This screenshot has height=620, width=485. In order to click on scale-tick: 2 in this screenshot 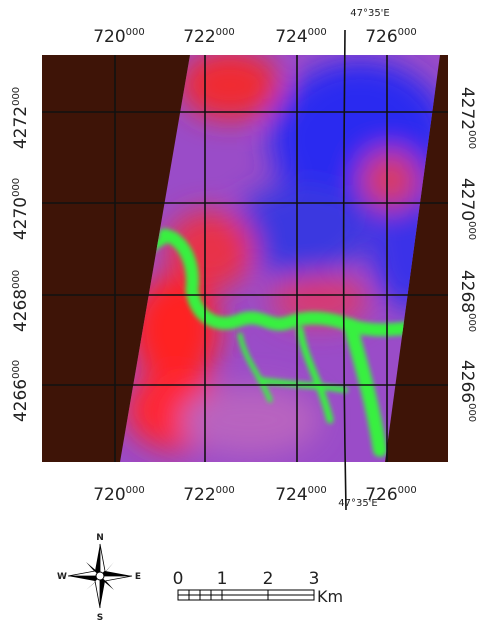, I will do `click(268, 579)`.